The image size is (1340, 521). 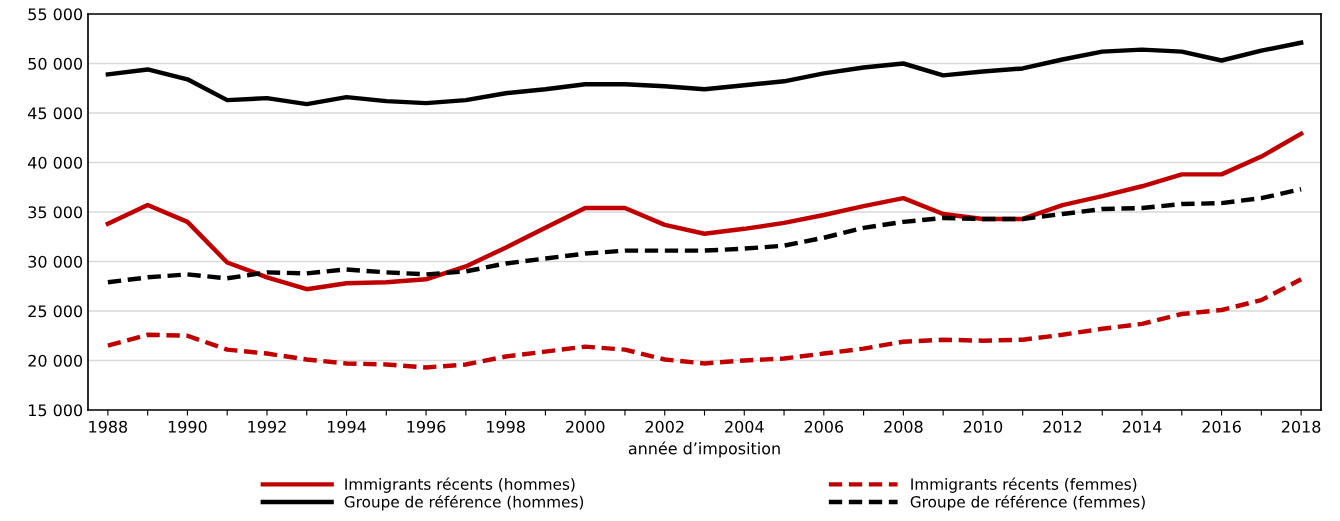 What do you see at coordinates (56, 410) in the screenshot?
I see `y-tick-label: 15 000` at bounding box center [56, 410].